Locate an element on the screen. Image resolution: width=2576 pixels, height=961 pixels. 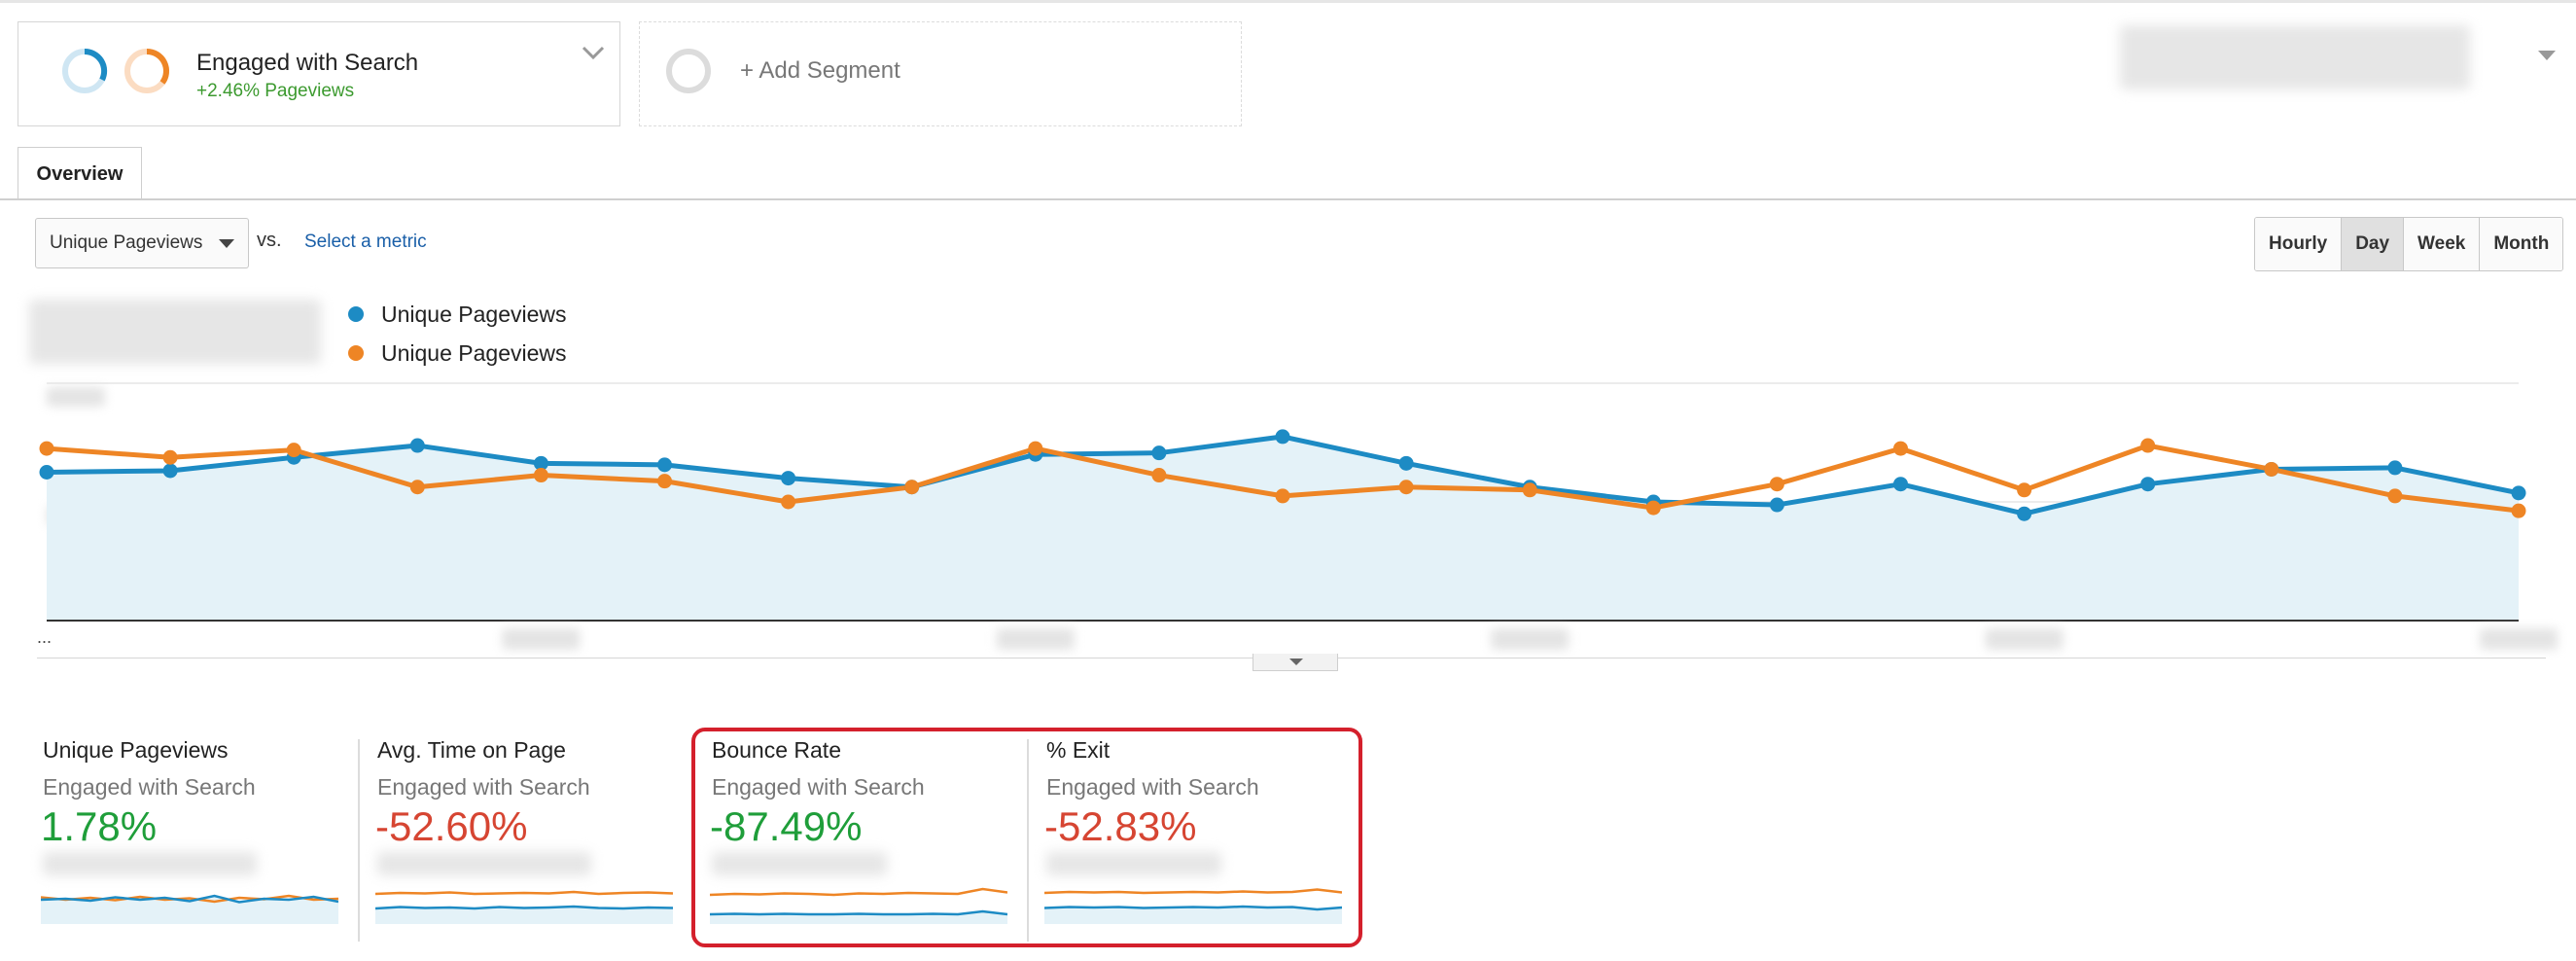
period-week-button: Week is located at coordinates (2442, 244).